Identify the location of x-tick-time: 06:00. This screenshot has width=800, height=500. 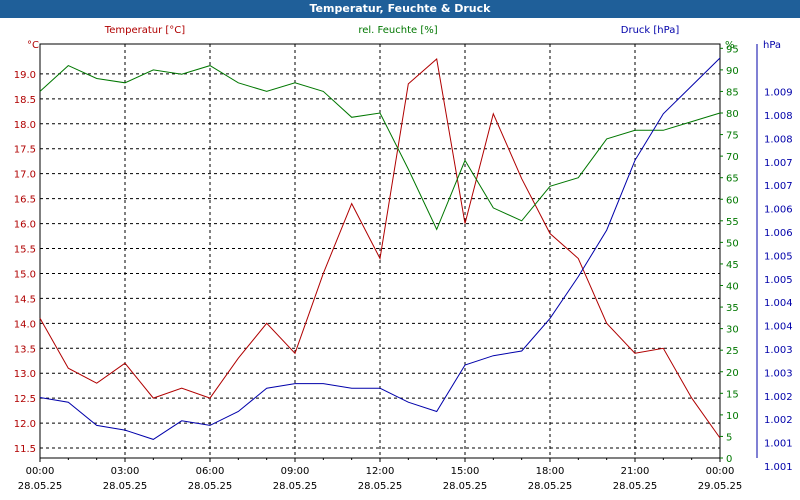
(210, 471).